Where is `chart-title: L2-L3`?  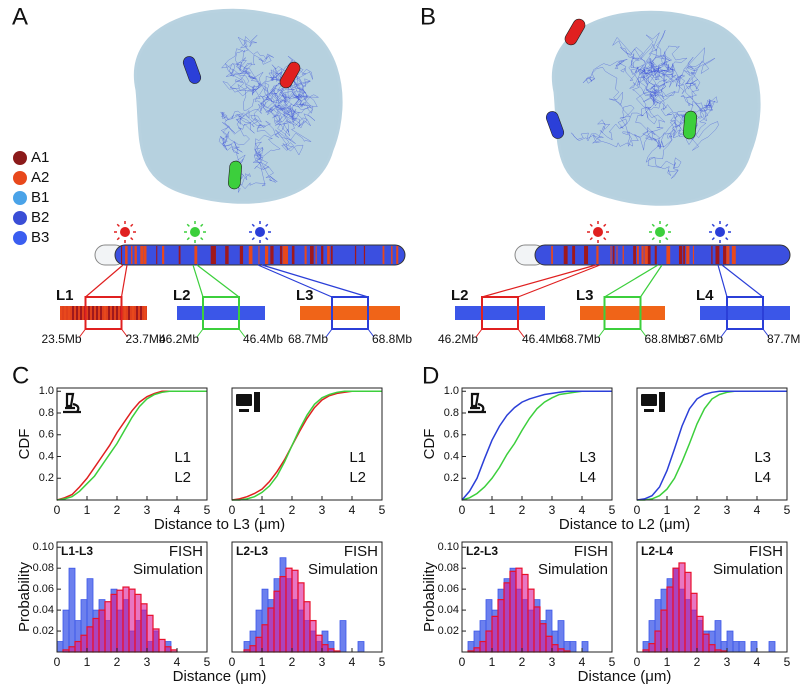
chart-title: L2-L3 is located at coordinates (252, 551).